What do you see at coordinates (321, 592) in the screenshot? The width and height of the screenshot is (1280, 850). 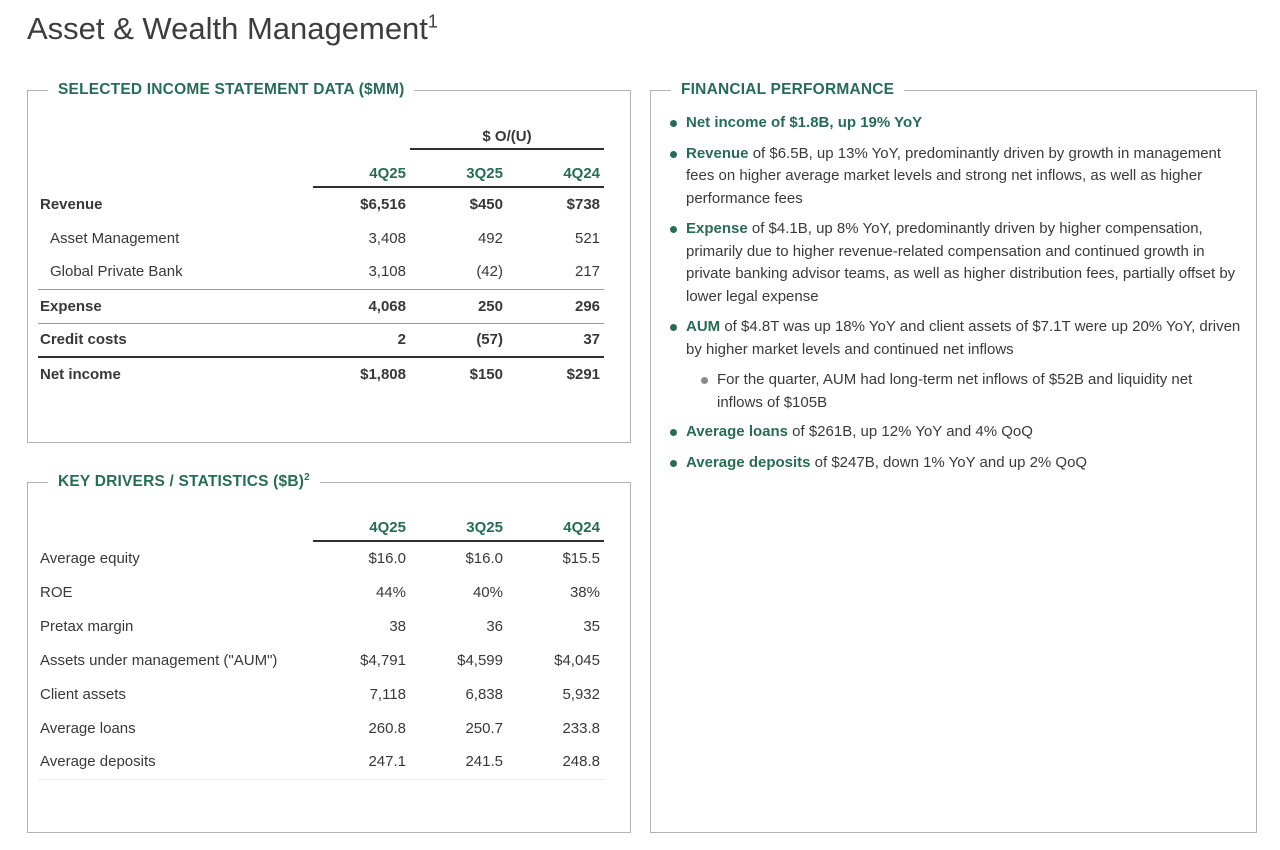 I see `table-row-roe: ROE 44% 40% 38%` at bounding box center [321, 592].